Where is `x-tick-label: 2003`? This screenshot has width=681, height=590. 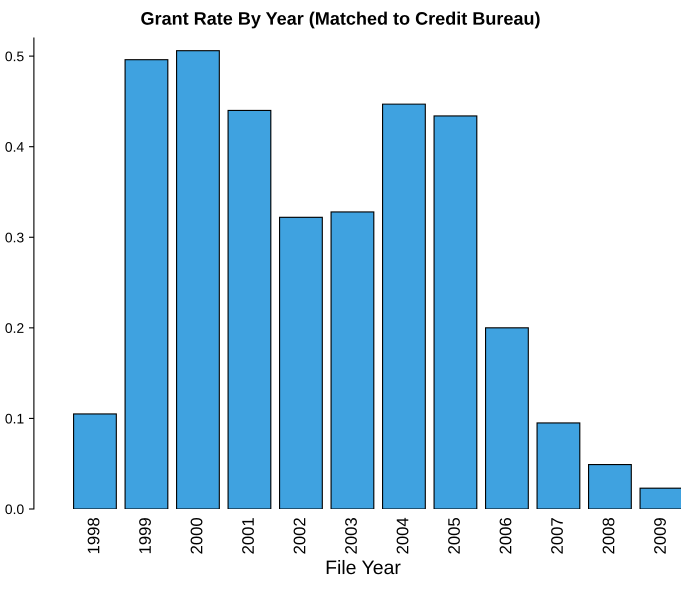 x-tick-label: 2003 is located at coordinates (351, 536).